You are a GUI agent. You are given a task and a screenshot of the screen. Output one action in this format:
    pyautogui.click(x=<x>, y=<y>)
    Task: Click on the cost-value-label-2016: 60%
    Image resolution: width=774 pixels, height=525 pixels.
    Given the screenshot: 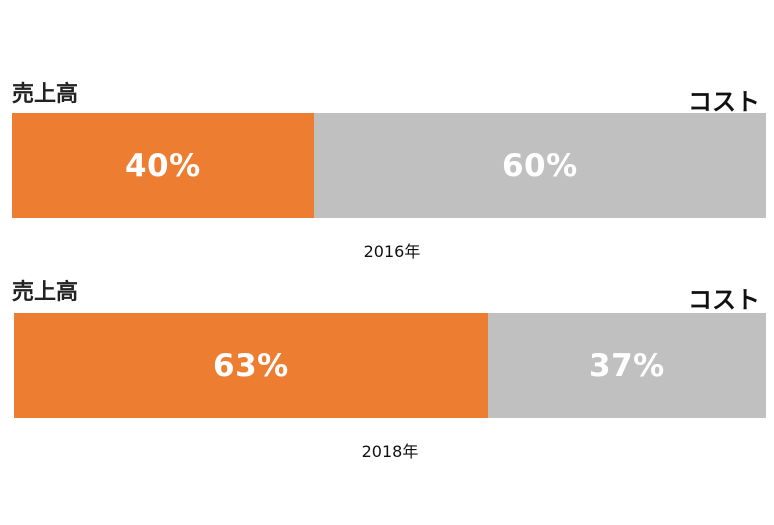 What is the action you would take?
    pyautogui.click(x=539, y=165)
    